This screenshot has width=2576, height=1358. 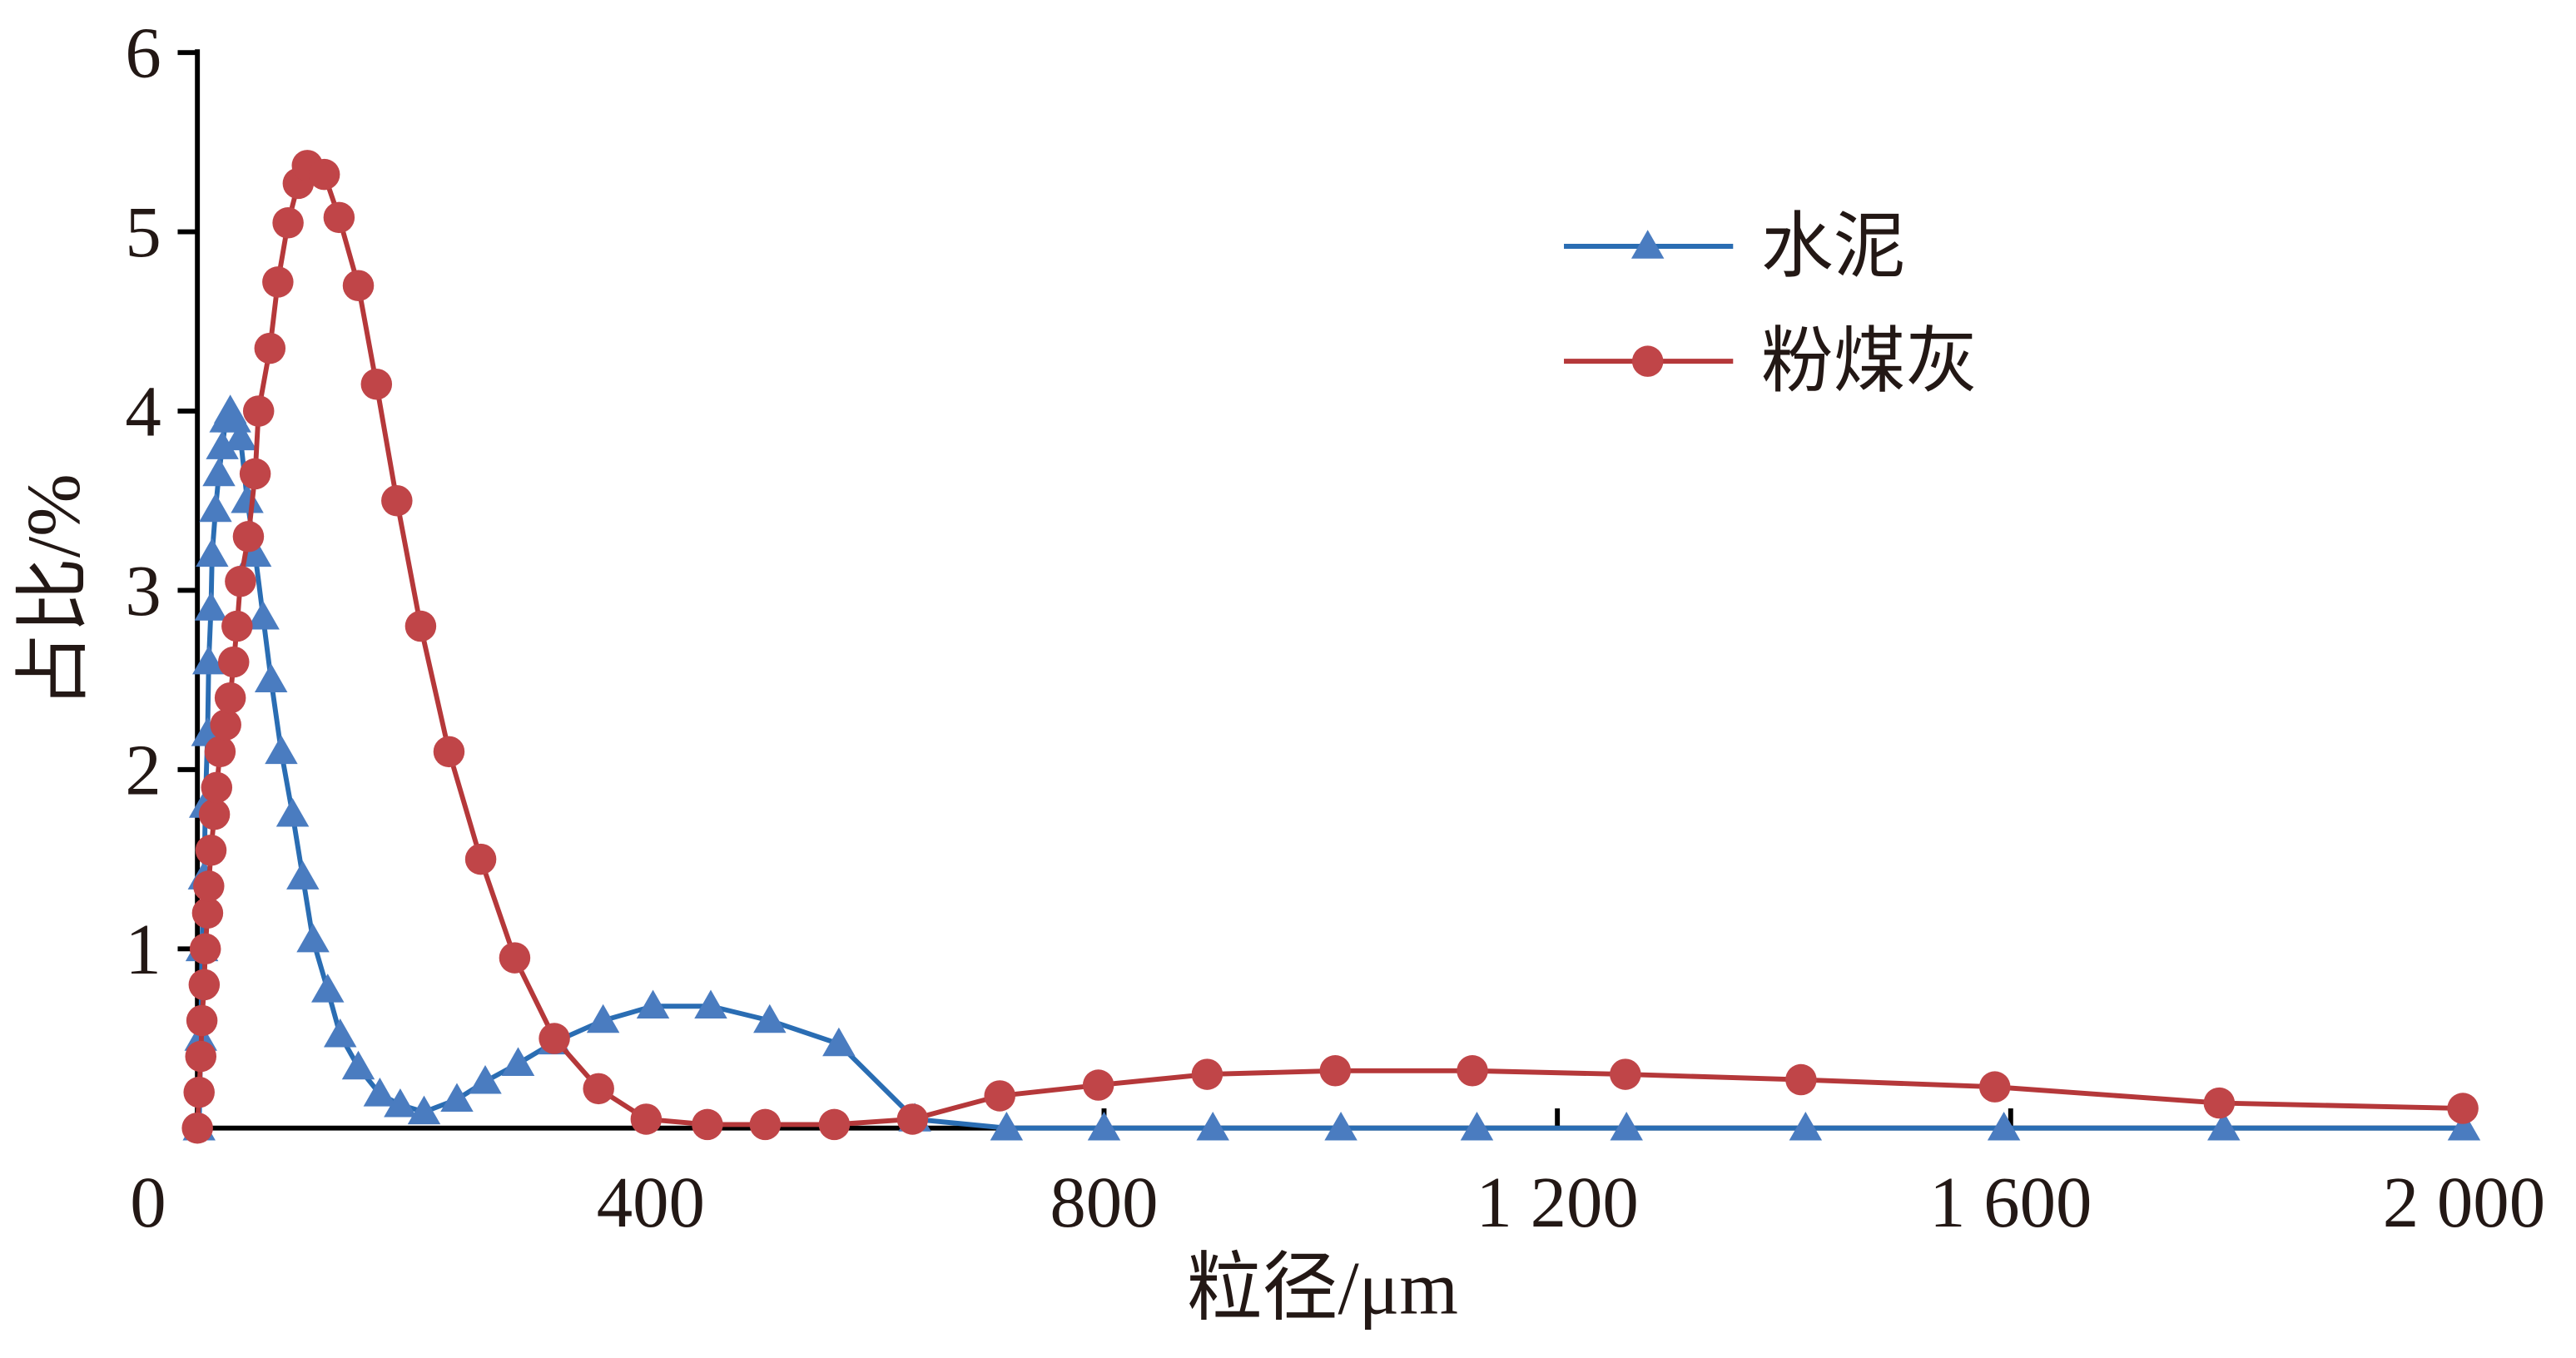 What do you see at coordinates (1869, 362) in the screenshot?
I see `legend-label: 粉煤灰` at bounding box center [1869, 362].